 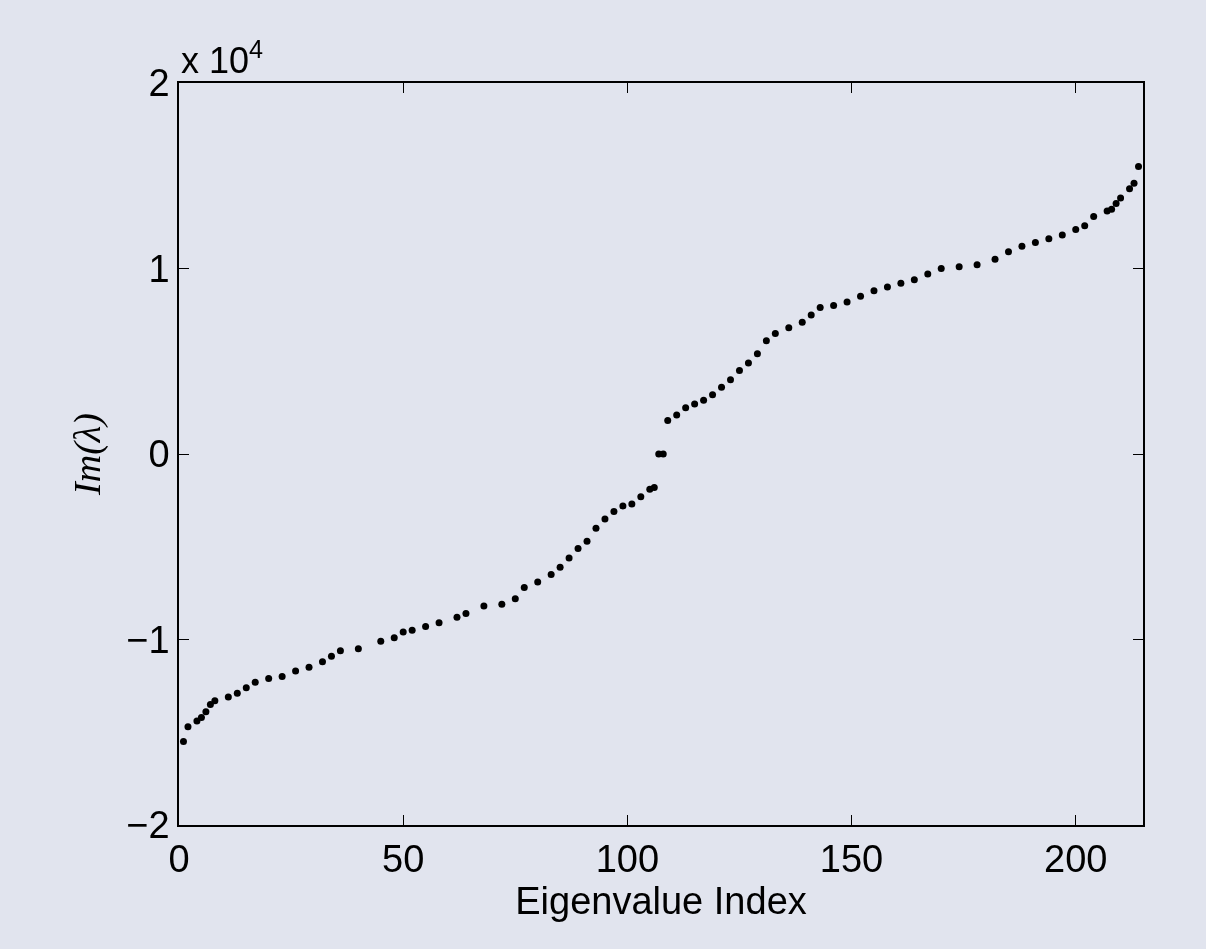 What do you see at coordinates (222, 58) in the screenshot?
I see `text: x 10$^{4}$` at bounding box center [222, 58].